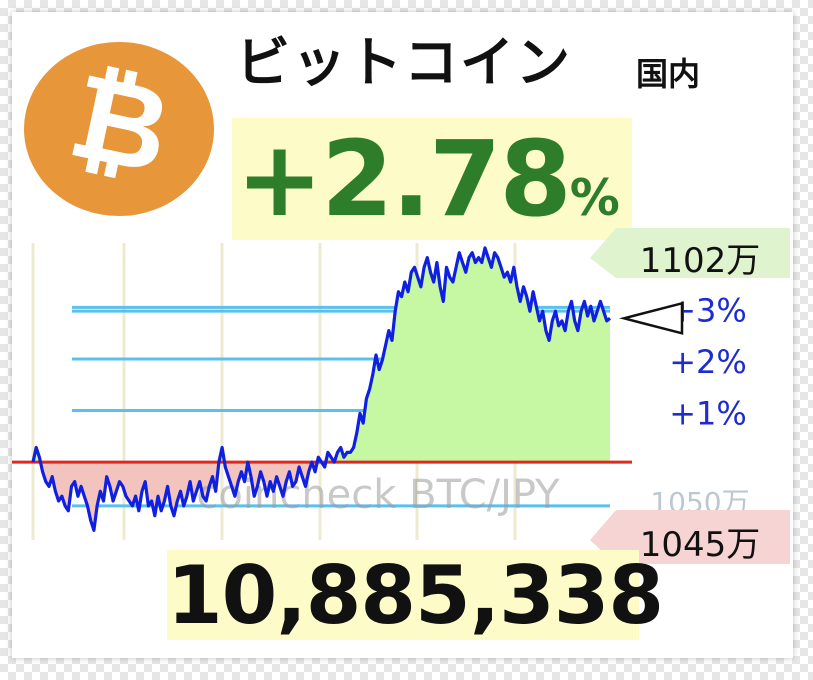 The image size is (813, 680). I want to click on change-number: +2.78, so click(404, 179).